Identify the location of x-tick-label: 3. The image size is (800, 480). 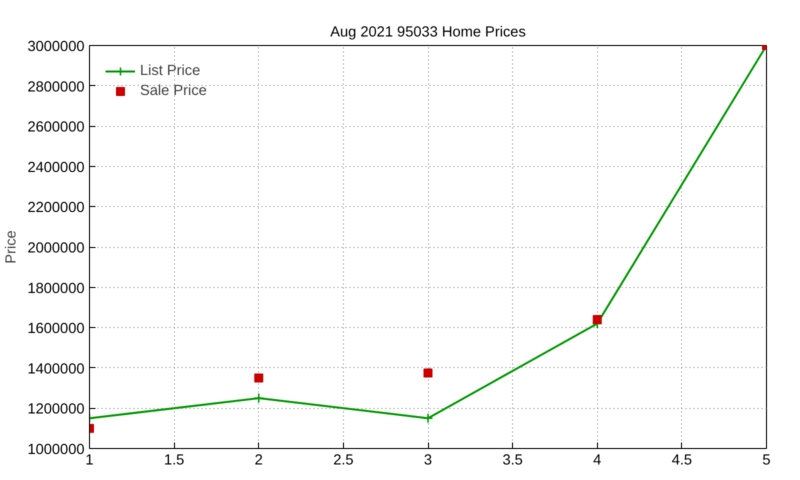
(428, 460).